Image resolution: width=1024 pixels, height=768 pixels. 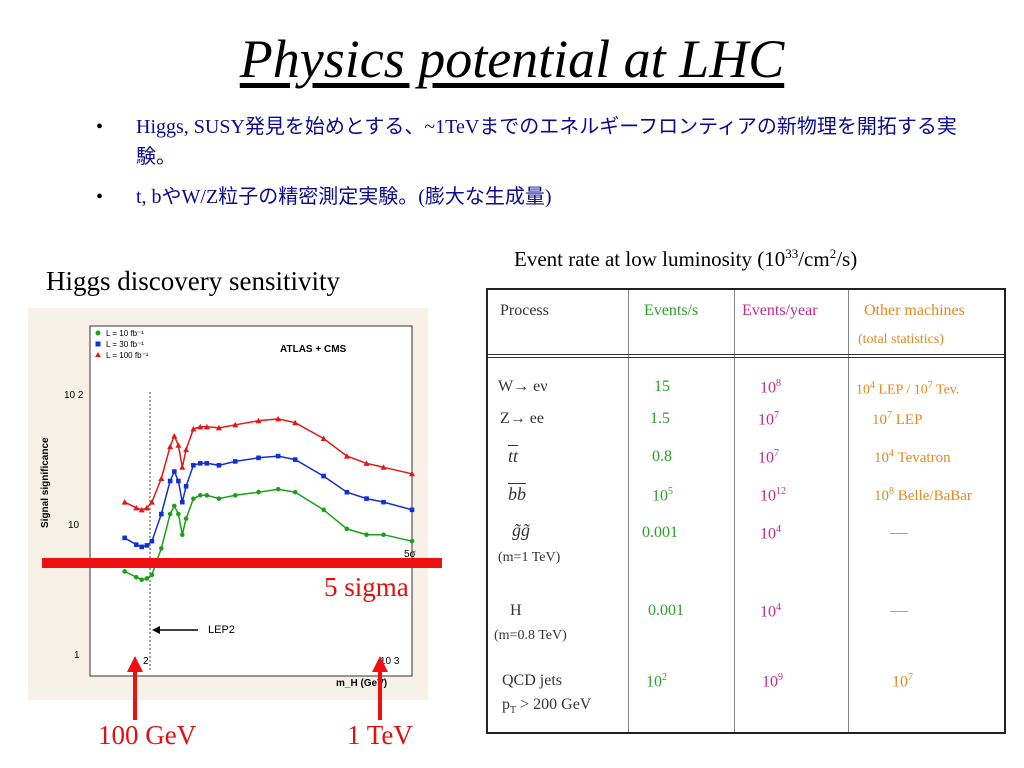 What do you see at coordinates (650, 259) in the screenshot?
I see `event-rate-text: Event rate at low luminosity (10` at bounding box center [650, 259].